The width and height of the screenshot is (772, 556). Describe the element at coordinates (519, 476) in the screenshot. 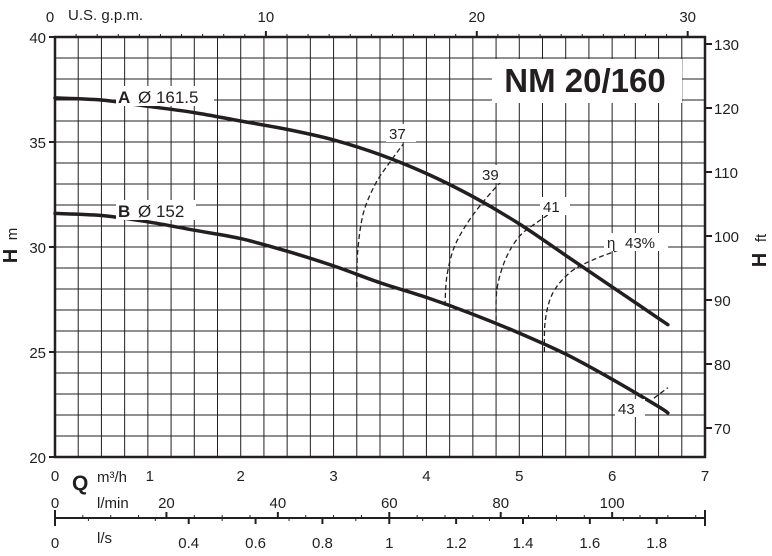

I see `tick-label-q: 5` at that location.